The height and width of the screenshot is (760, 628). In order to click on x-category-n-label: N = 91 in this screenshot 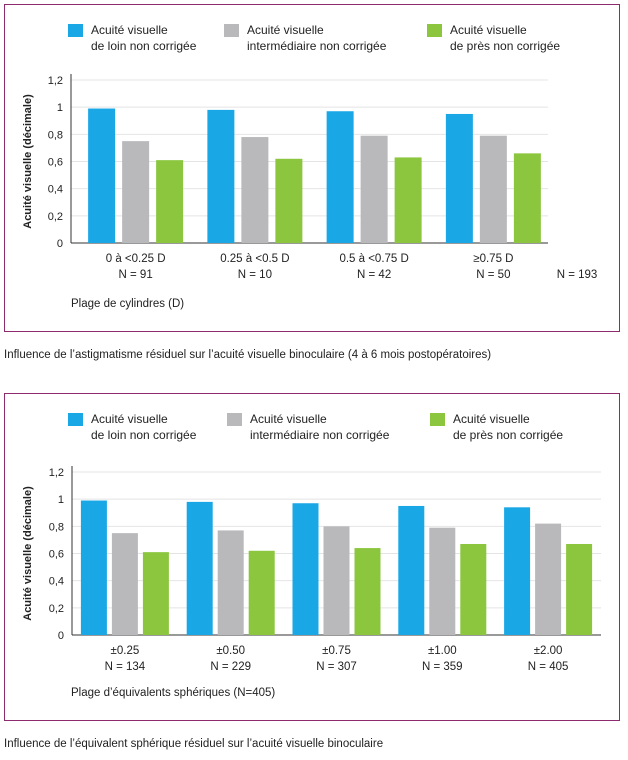, I will do `click(136, 275)`.